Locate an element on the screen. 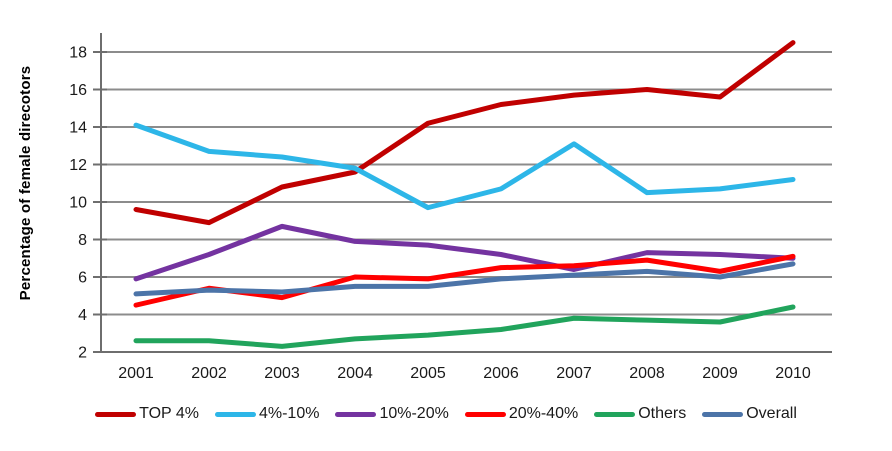 This screenshot has height=451, width=892. y-axis-label: 8 is located at coordinates (82, 240).